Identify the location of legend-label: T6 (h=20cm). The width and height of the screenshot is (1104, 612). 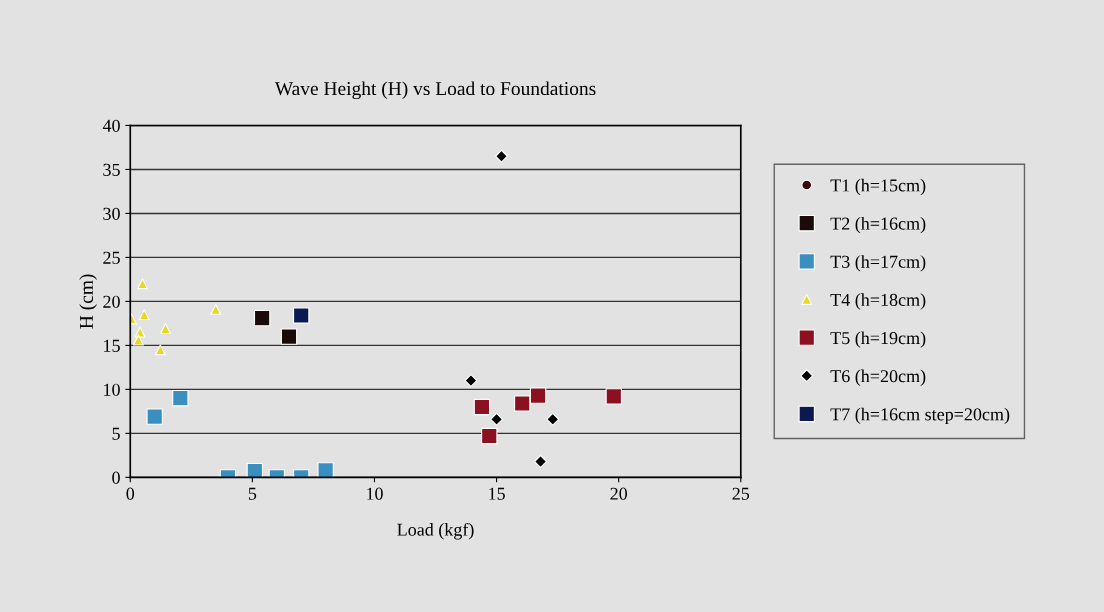
(878, 377).